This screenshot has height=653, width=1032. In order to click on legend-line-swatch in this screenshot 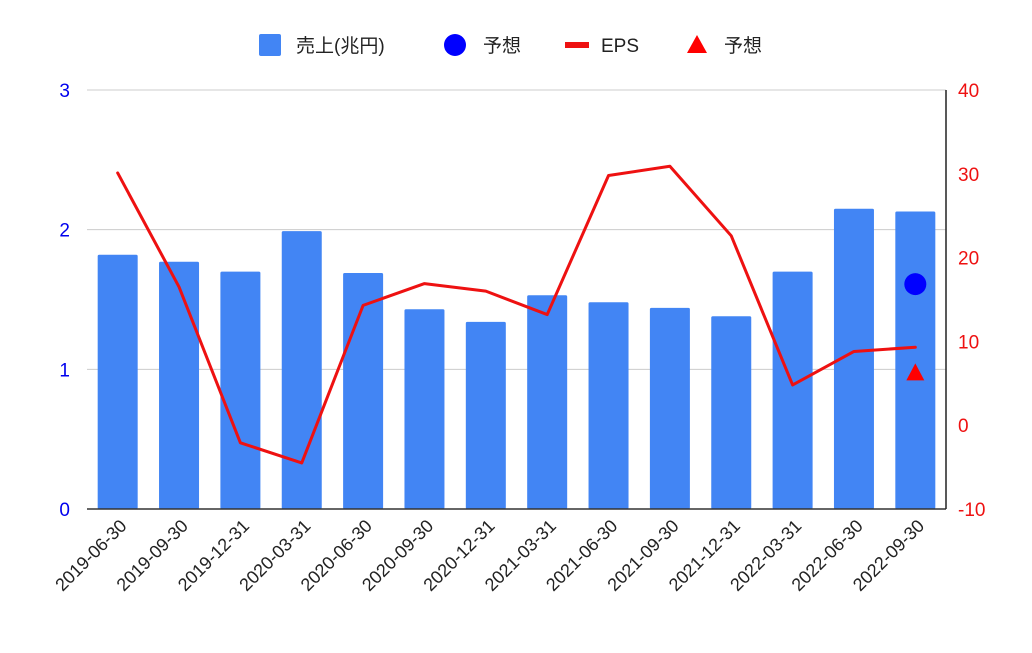, I will do `click(577, 45)`.